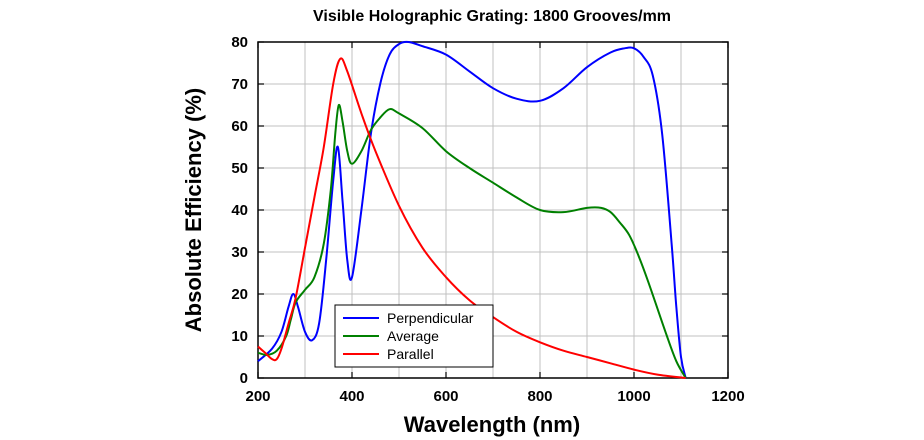 The image size is (924, 440). I want to click on y-tick-label: 70, so click(239, 84).